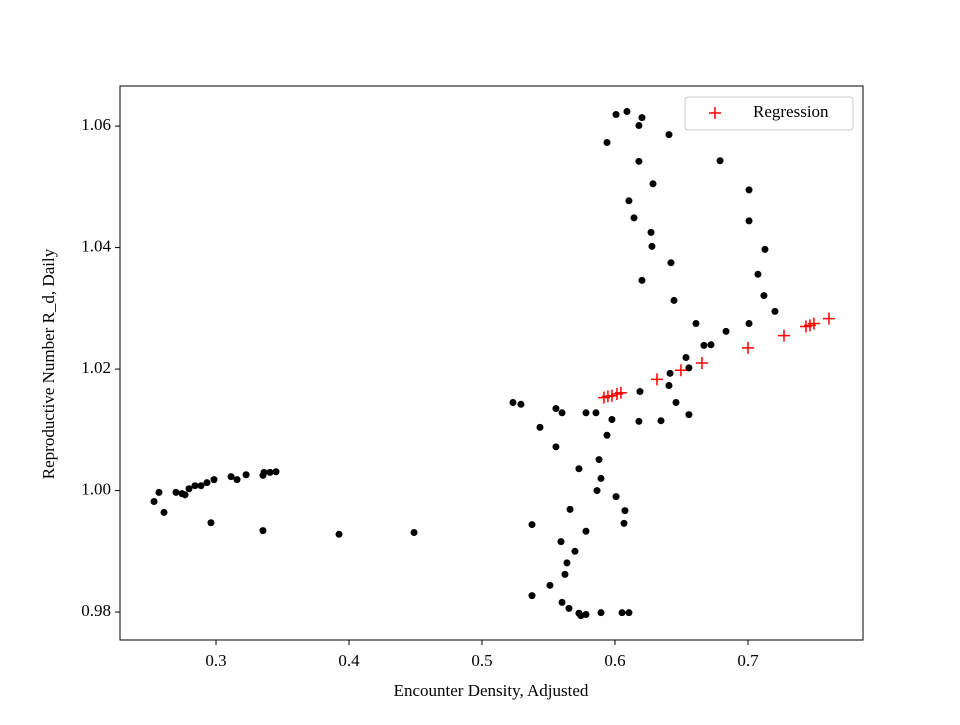  Describe the element at coordinates (48, 363) in the screenshot. I see `y-axis-label: Reproductive Number R_d, Daily` at that location.